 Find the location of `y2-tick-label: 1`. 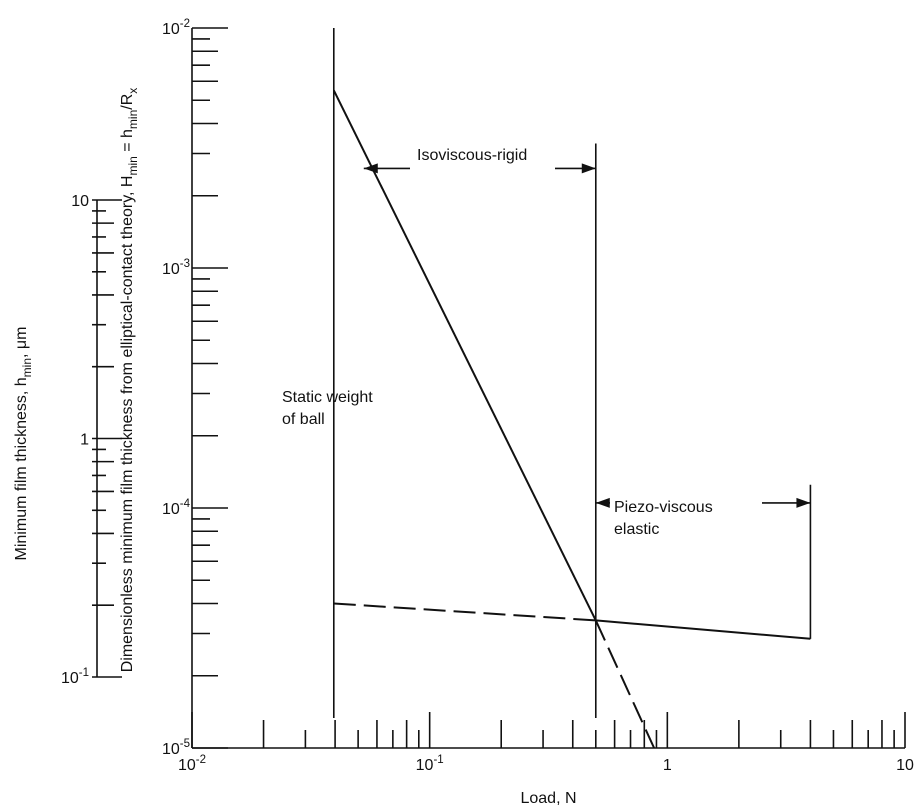

y2-tick-label: 1 is located at coordinates (84, 440).